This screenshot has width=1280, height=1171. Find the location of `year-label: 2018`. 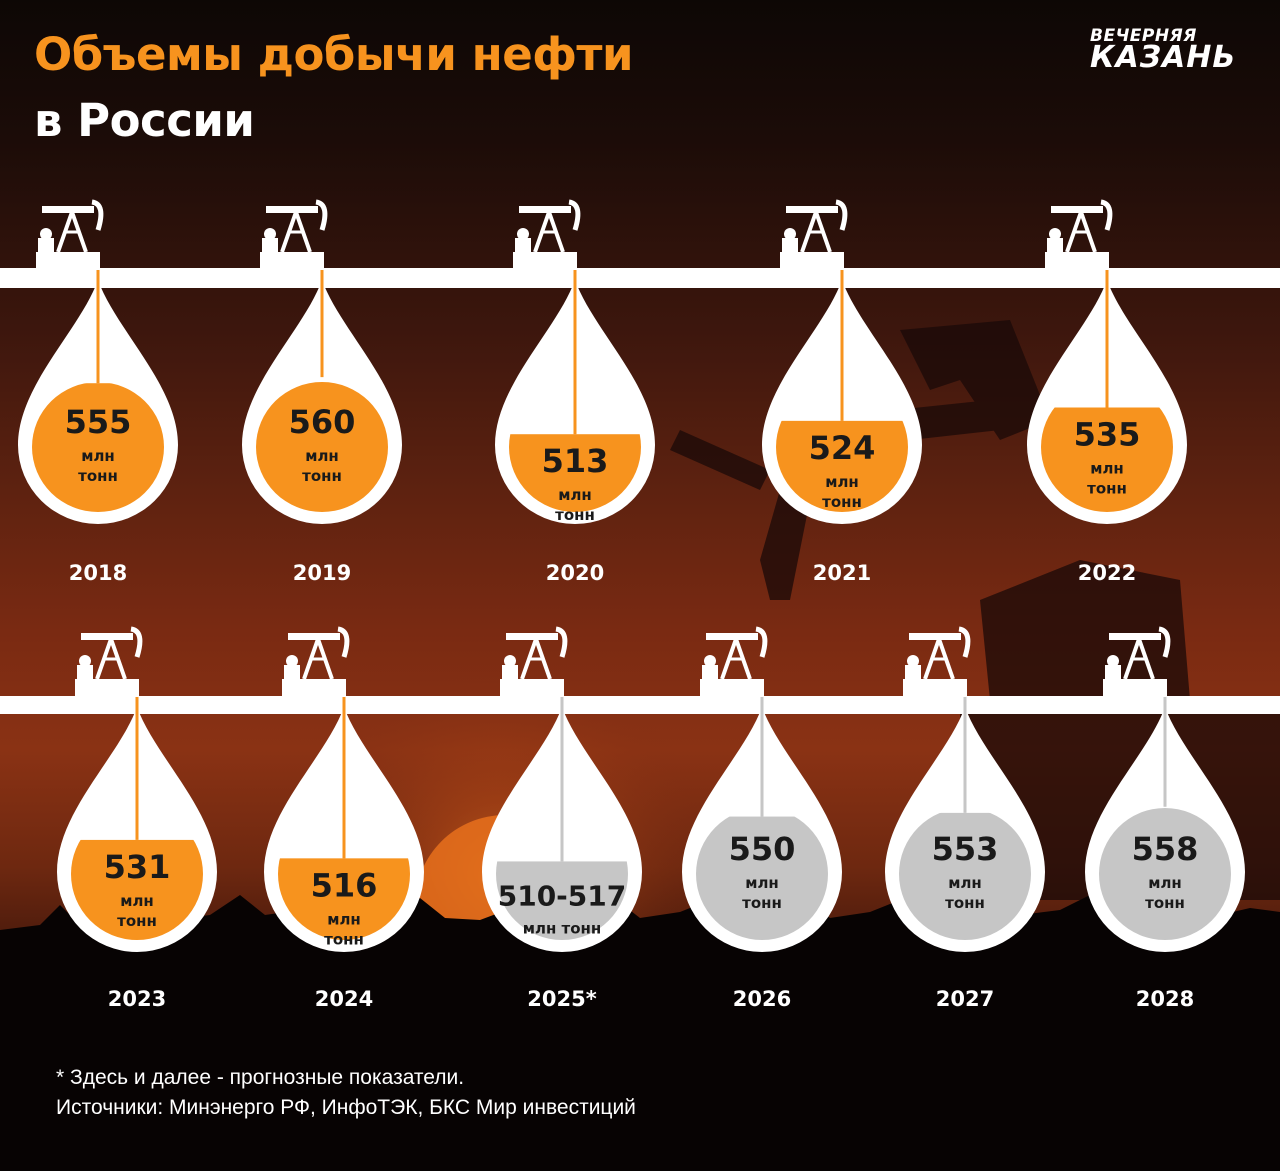

year-label: 2018 is located at coordinates (98, 573).